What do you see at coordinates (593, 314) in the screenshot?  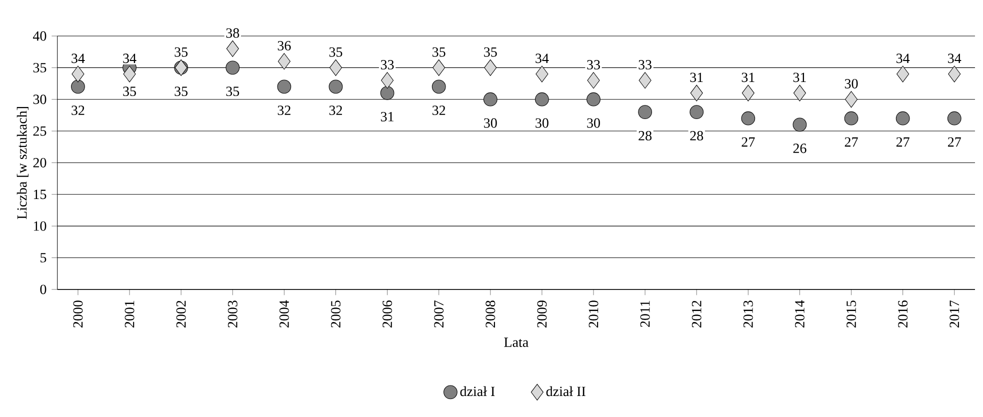 I see `x-tick-label: 2010` at bounding box center [593, 314].